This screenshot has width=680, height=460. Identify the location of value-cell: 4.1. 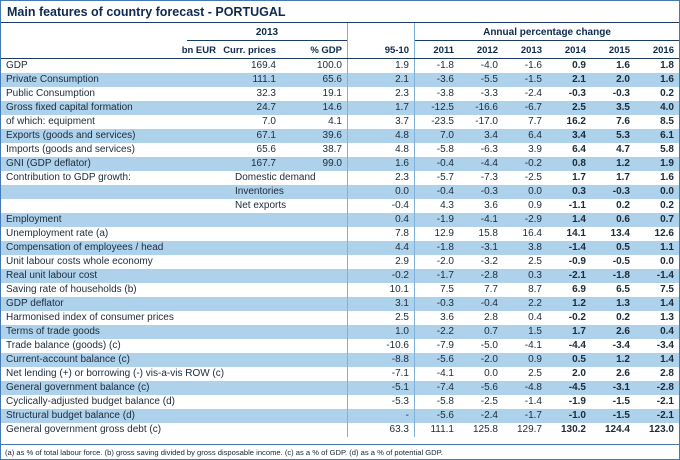
(335, 121).